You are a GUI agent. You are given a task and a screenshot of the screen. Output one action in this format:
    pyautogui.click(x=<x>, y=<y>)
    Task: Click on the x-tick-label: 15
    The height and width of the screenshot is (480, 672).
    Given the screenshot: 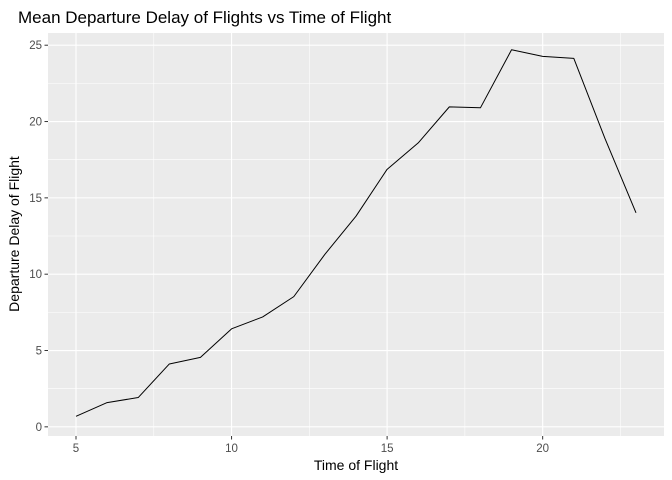 What is the action you would take?
    pyautogui.click(x=387, y=449)
    